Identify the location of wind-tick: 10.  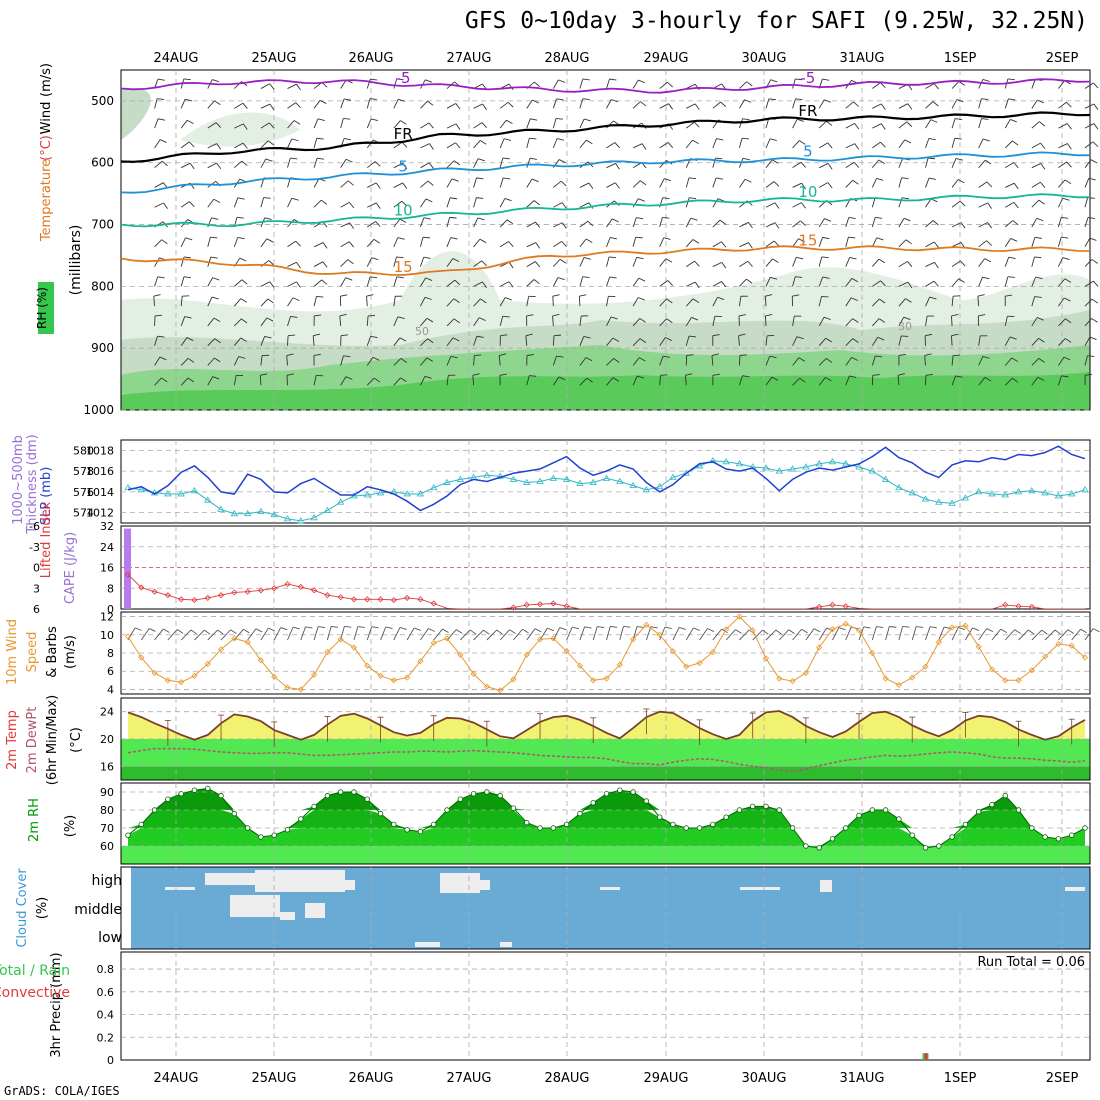
(107, 635).